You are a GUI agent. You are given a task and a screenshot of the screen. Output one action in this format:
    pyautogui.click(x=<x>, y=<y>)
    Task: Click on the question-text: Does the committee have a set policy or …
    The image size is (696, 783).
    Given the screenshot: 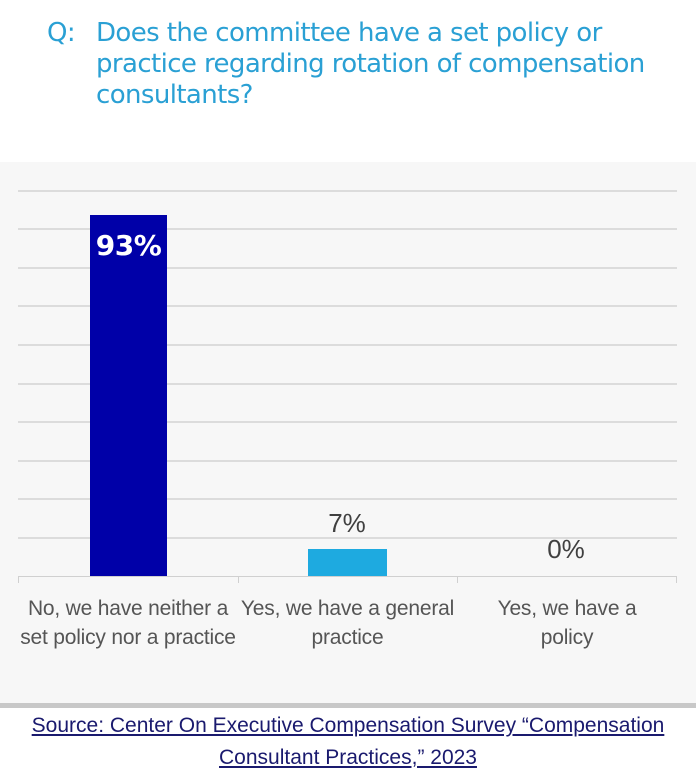 What is the action you would take?
    pyautogui.click(x=370, y=64)
    